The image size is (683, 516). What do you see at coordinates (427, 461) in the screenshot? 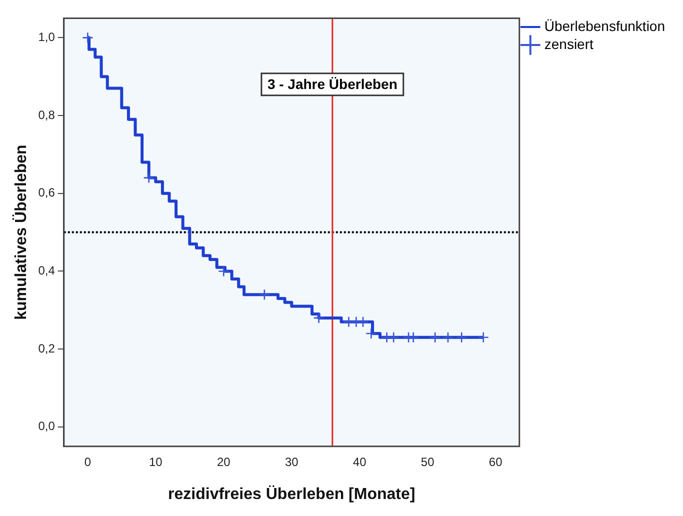
I see `x-tick-label: 50` at bounding box center [427, 461].